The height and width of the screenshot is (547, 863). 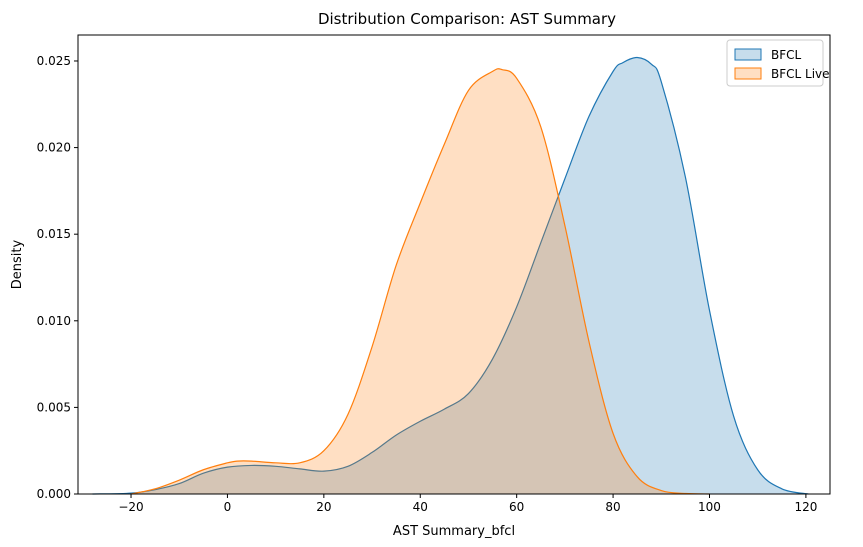 What do you see at coordinates (467, 504) in the screenshot?
I see `x-axis: −20 0 20 40 60 80 100 120` at bounding box center [467, 504].